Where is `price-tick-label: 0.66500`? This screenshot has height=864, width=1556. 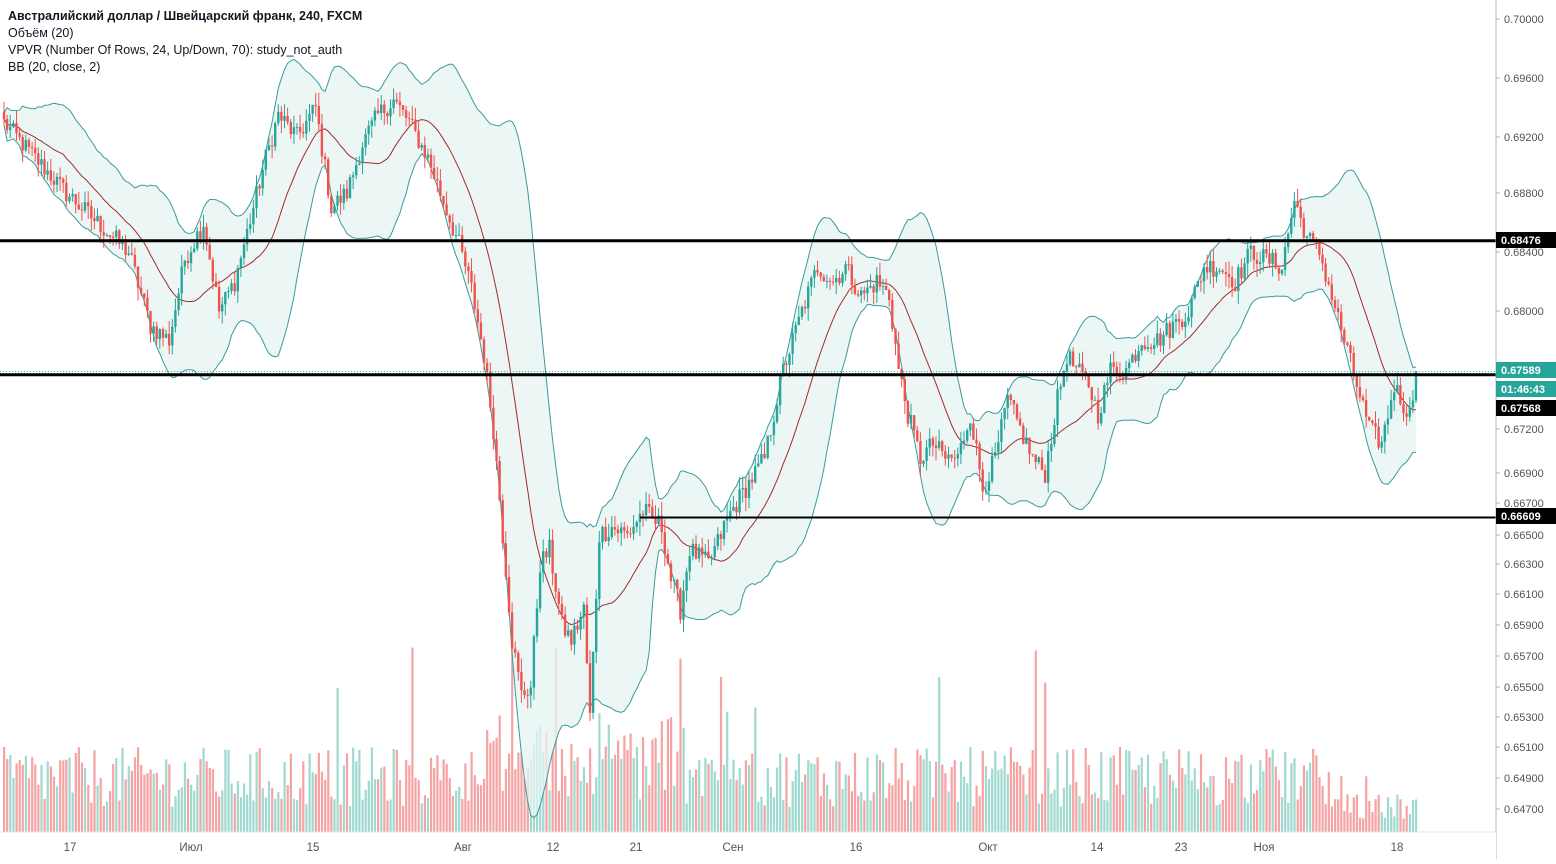
price-tick-label: 0.66500 is located at coordinates (1524, 536).